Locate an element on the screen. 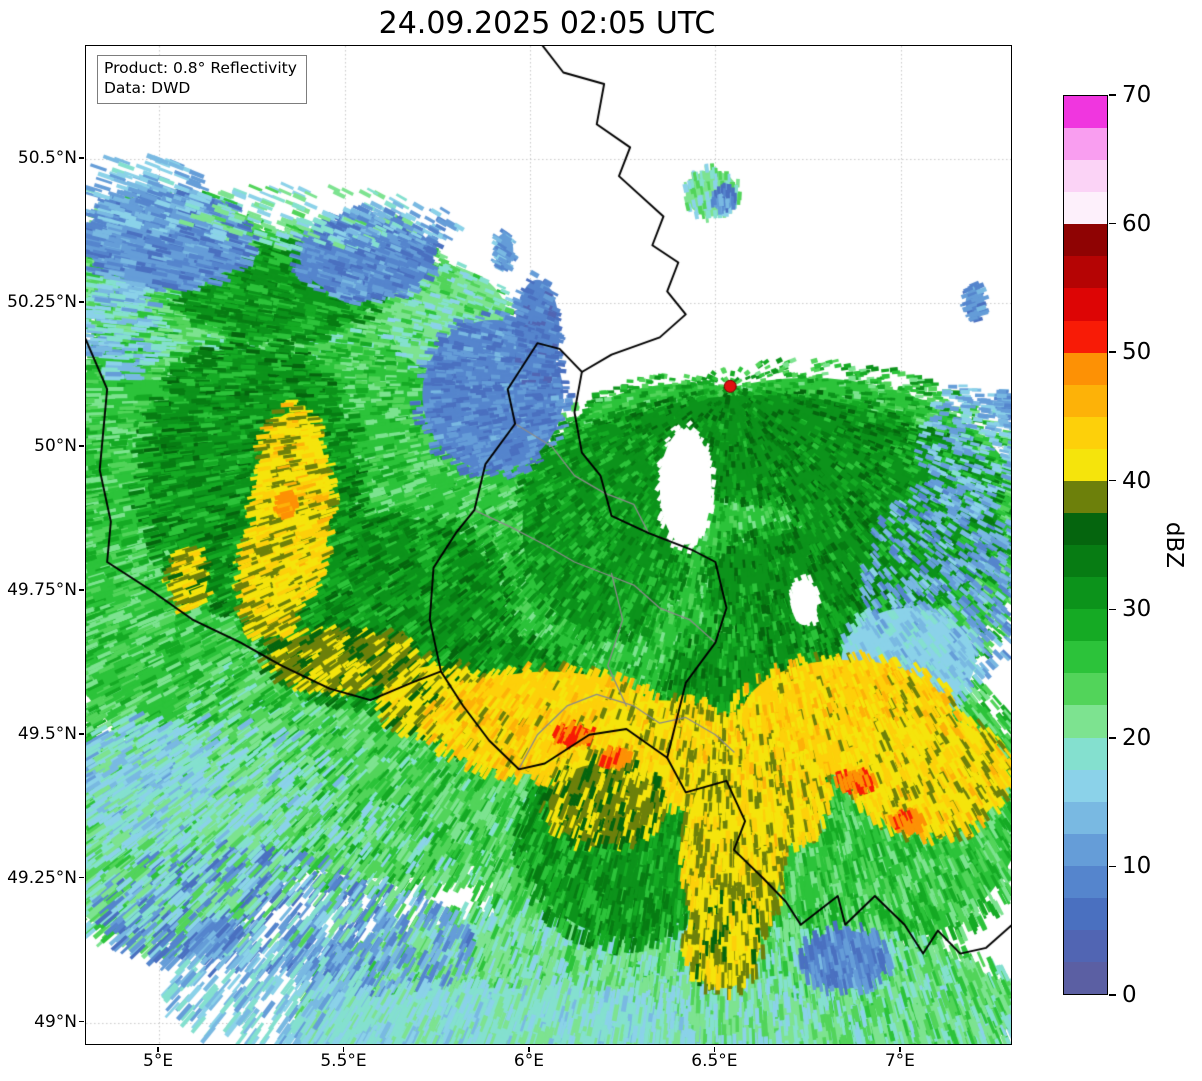  x-tick-label: 5.5°E is located at coordinates (343, 1061).